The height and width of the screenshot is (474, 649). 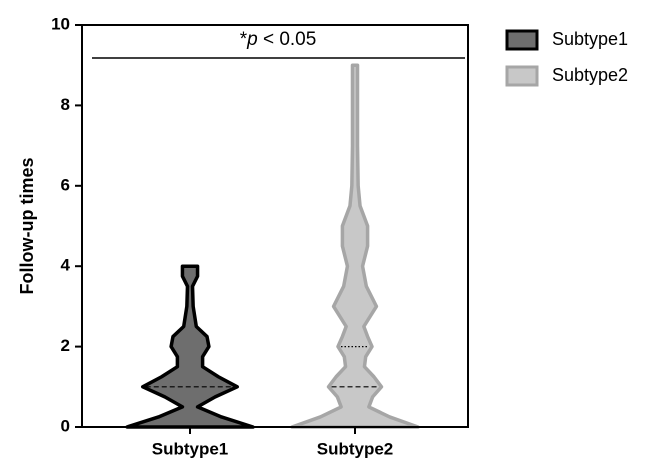 I want to click on violin, so click(x=190, y=346).